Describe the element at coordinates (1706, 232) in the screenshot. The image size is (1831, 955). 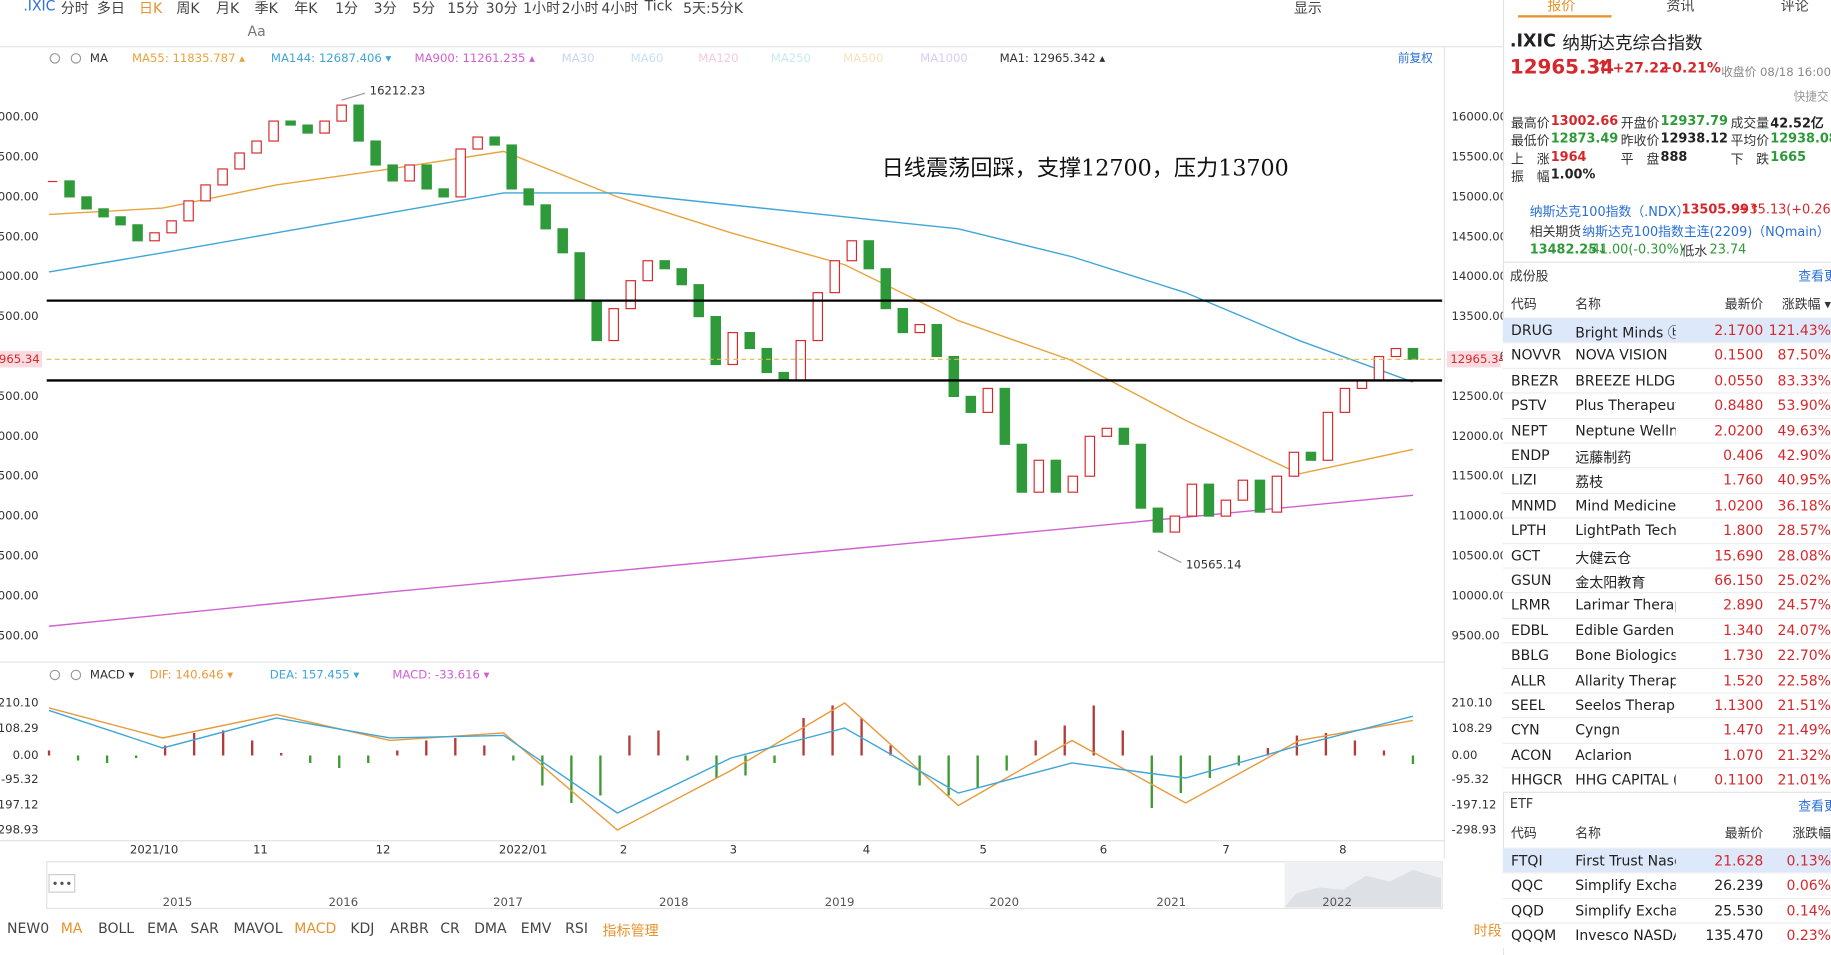
I see `futures-name: 纳斯达克100指数主连(2209)（NQmain）` at that location.